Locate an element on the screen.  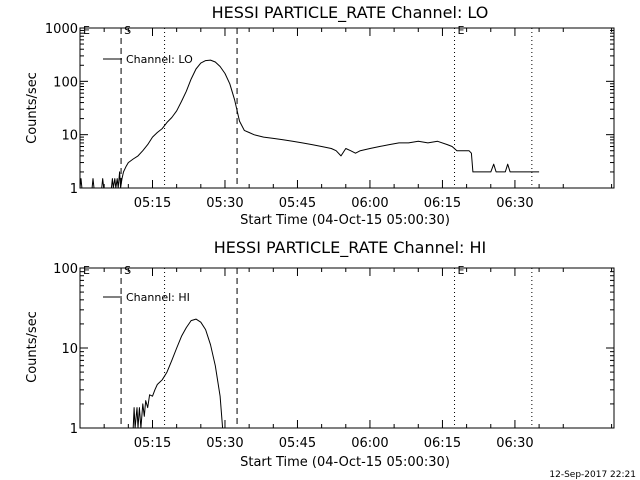
x-tick-label-hi: 06:00 is located at coordinates (369, 443).